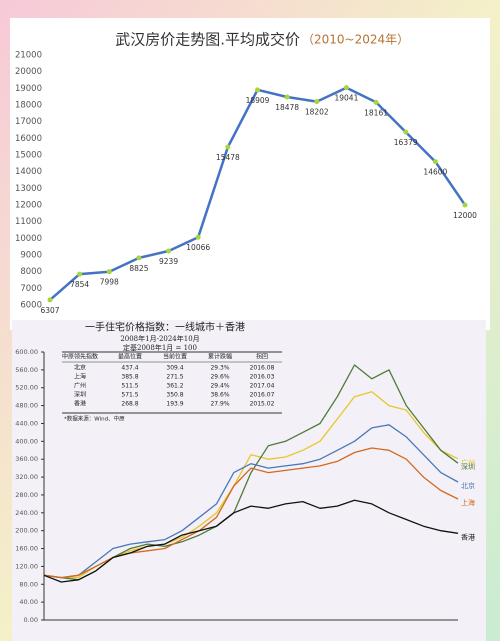 The width and height of the screenshot is (500, 641). I want to click on table-cell: 香港, so click(80, 404).